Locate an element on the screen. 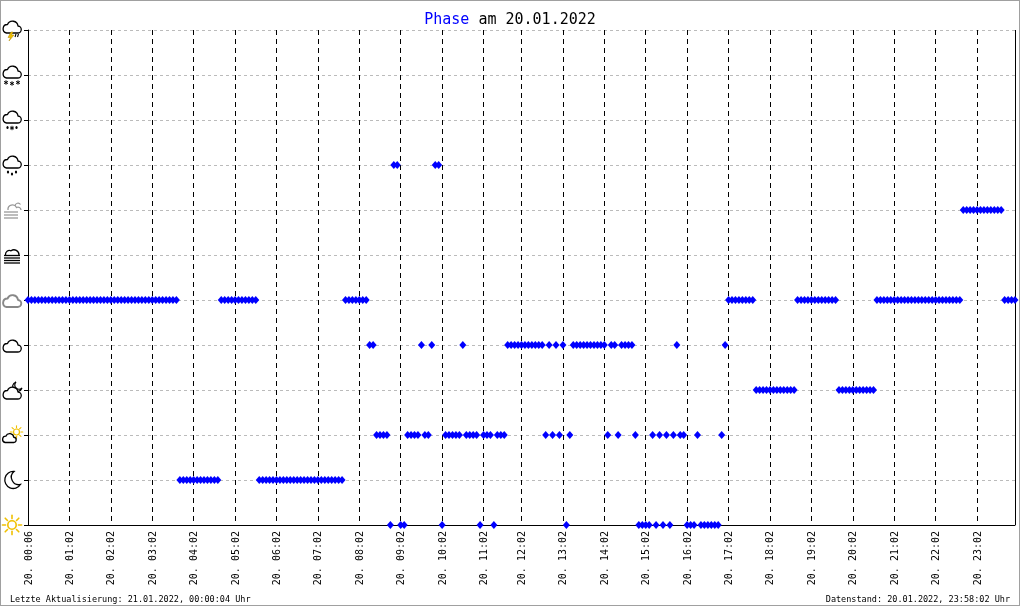  x-tick-label: 20. 00:06 is located at coordinates (28, 558).